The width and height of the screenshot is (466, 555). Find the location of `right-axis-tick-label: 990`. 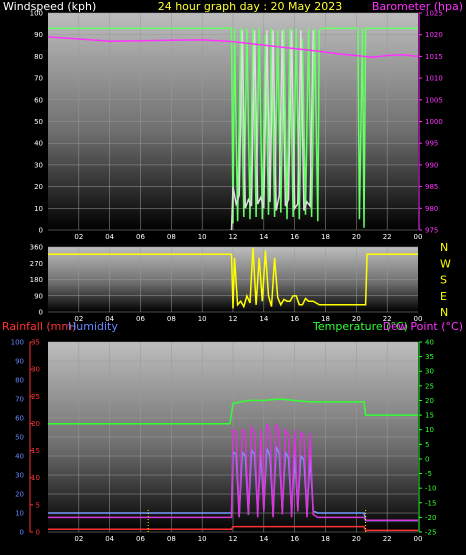

right-axis-tick-label: 990 is located at coordinates (431, 165).